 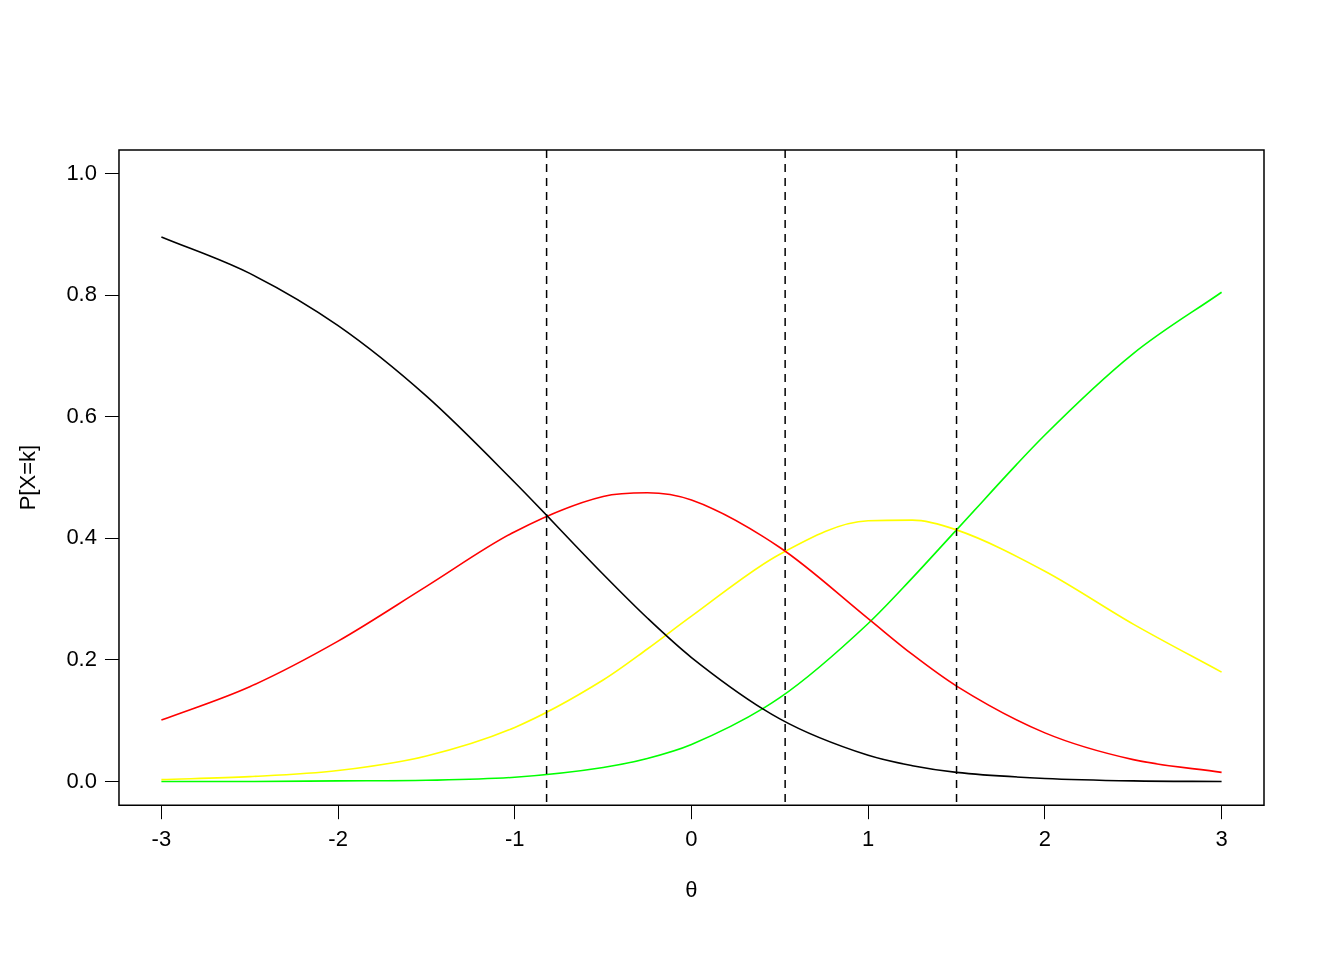 What do you see at coordinates (1221, 839) in the screenshot?
I see `x-tick-label: 3` at bounding box center [1221, 839].